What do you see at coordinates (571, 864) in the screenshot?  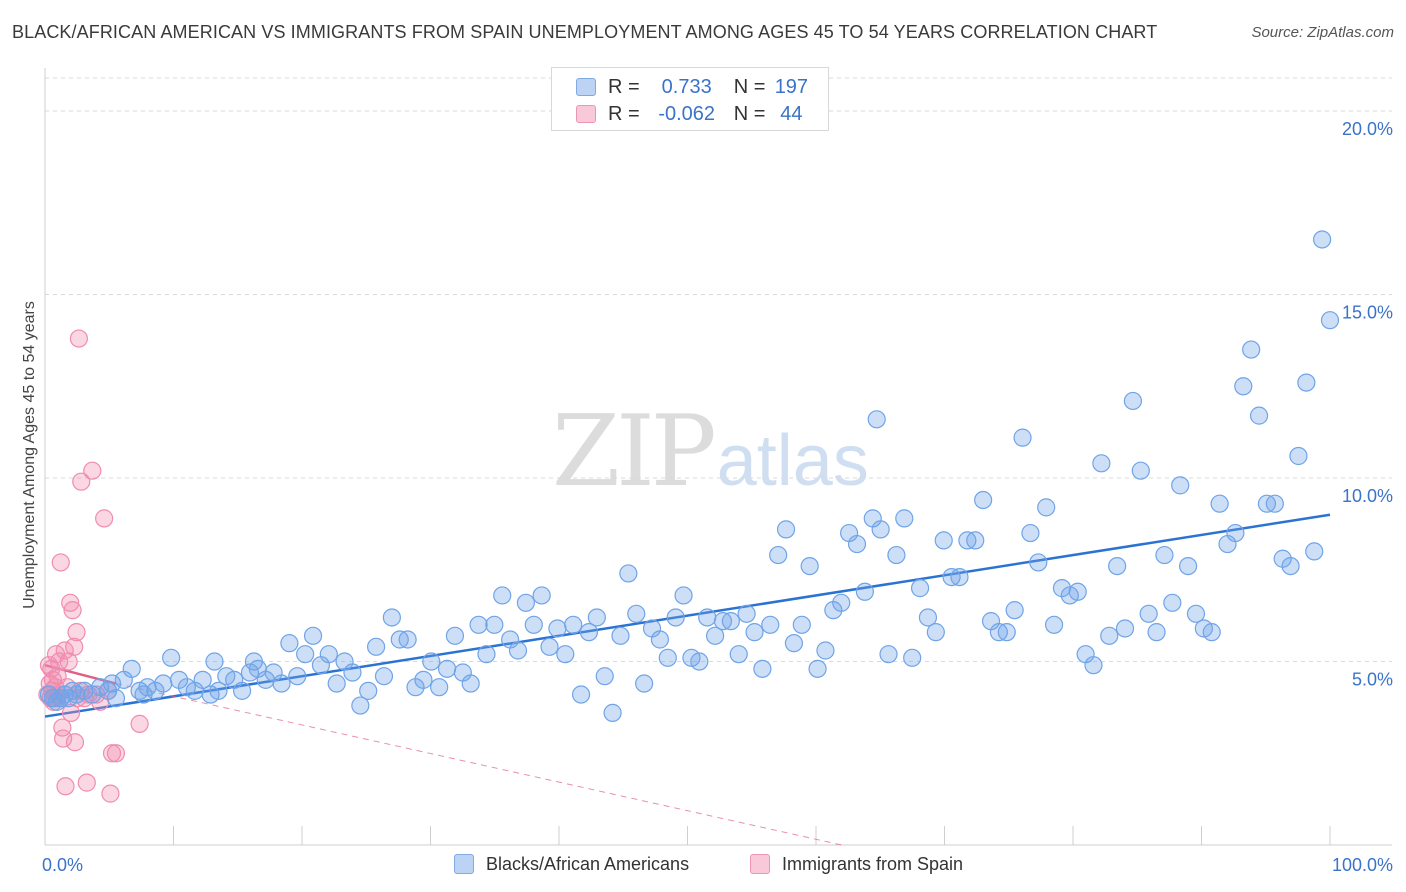 I see `legend-item-blacks: Blacks/African Americans` at bounding box center [571, 864].